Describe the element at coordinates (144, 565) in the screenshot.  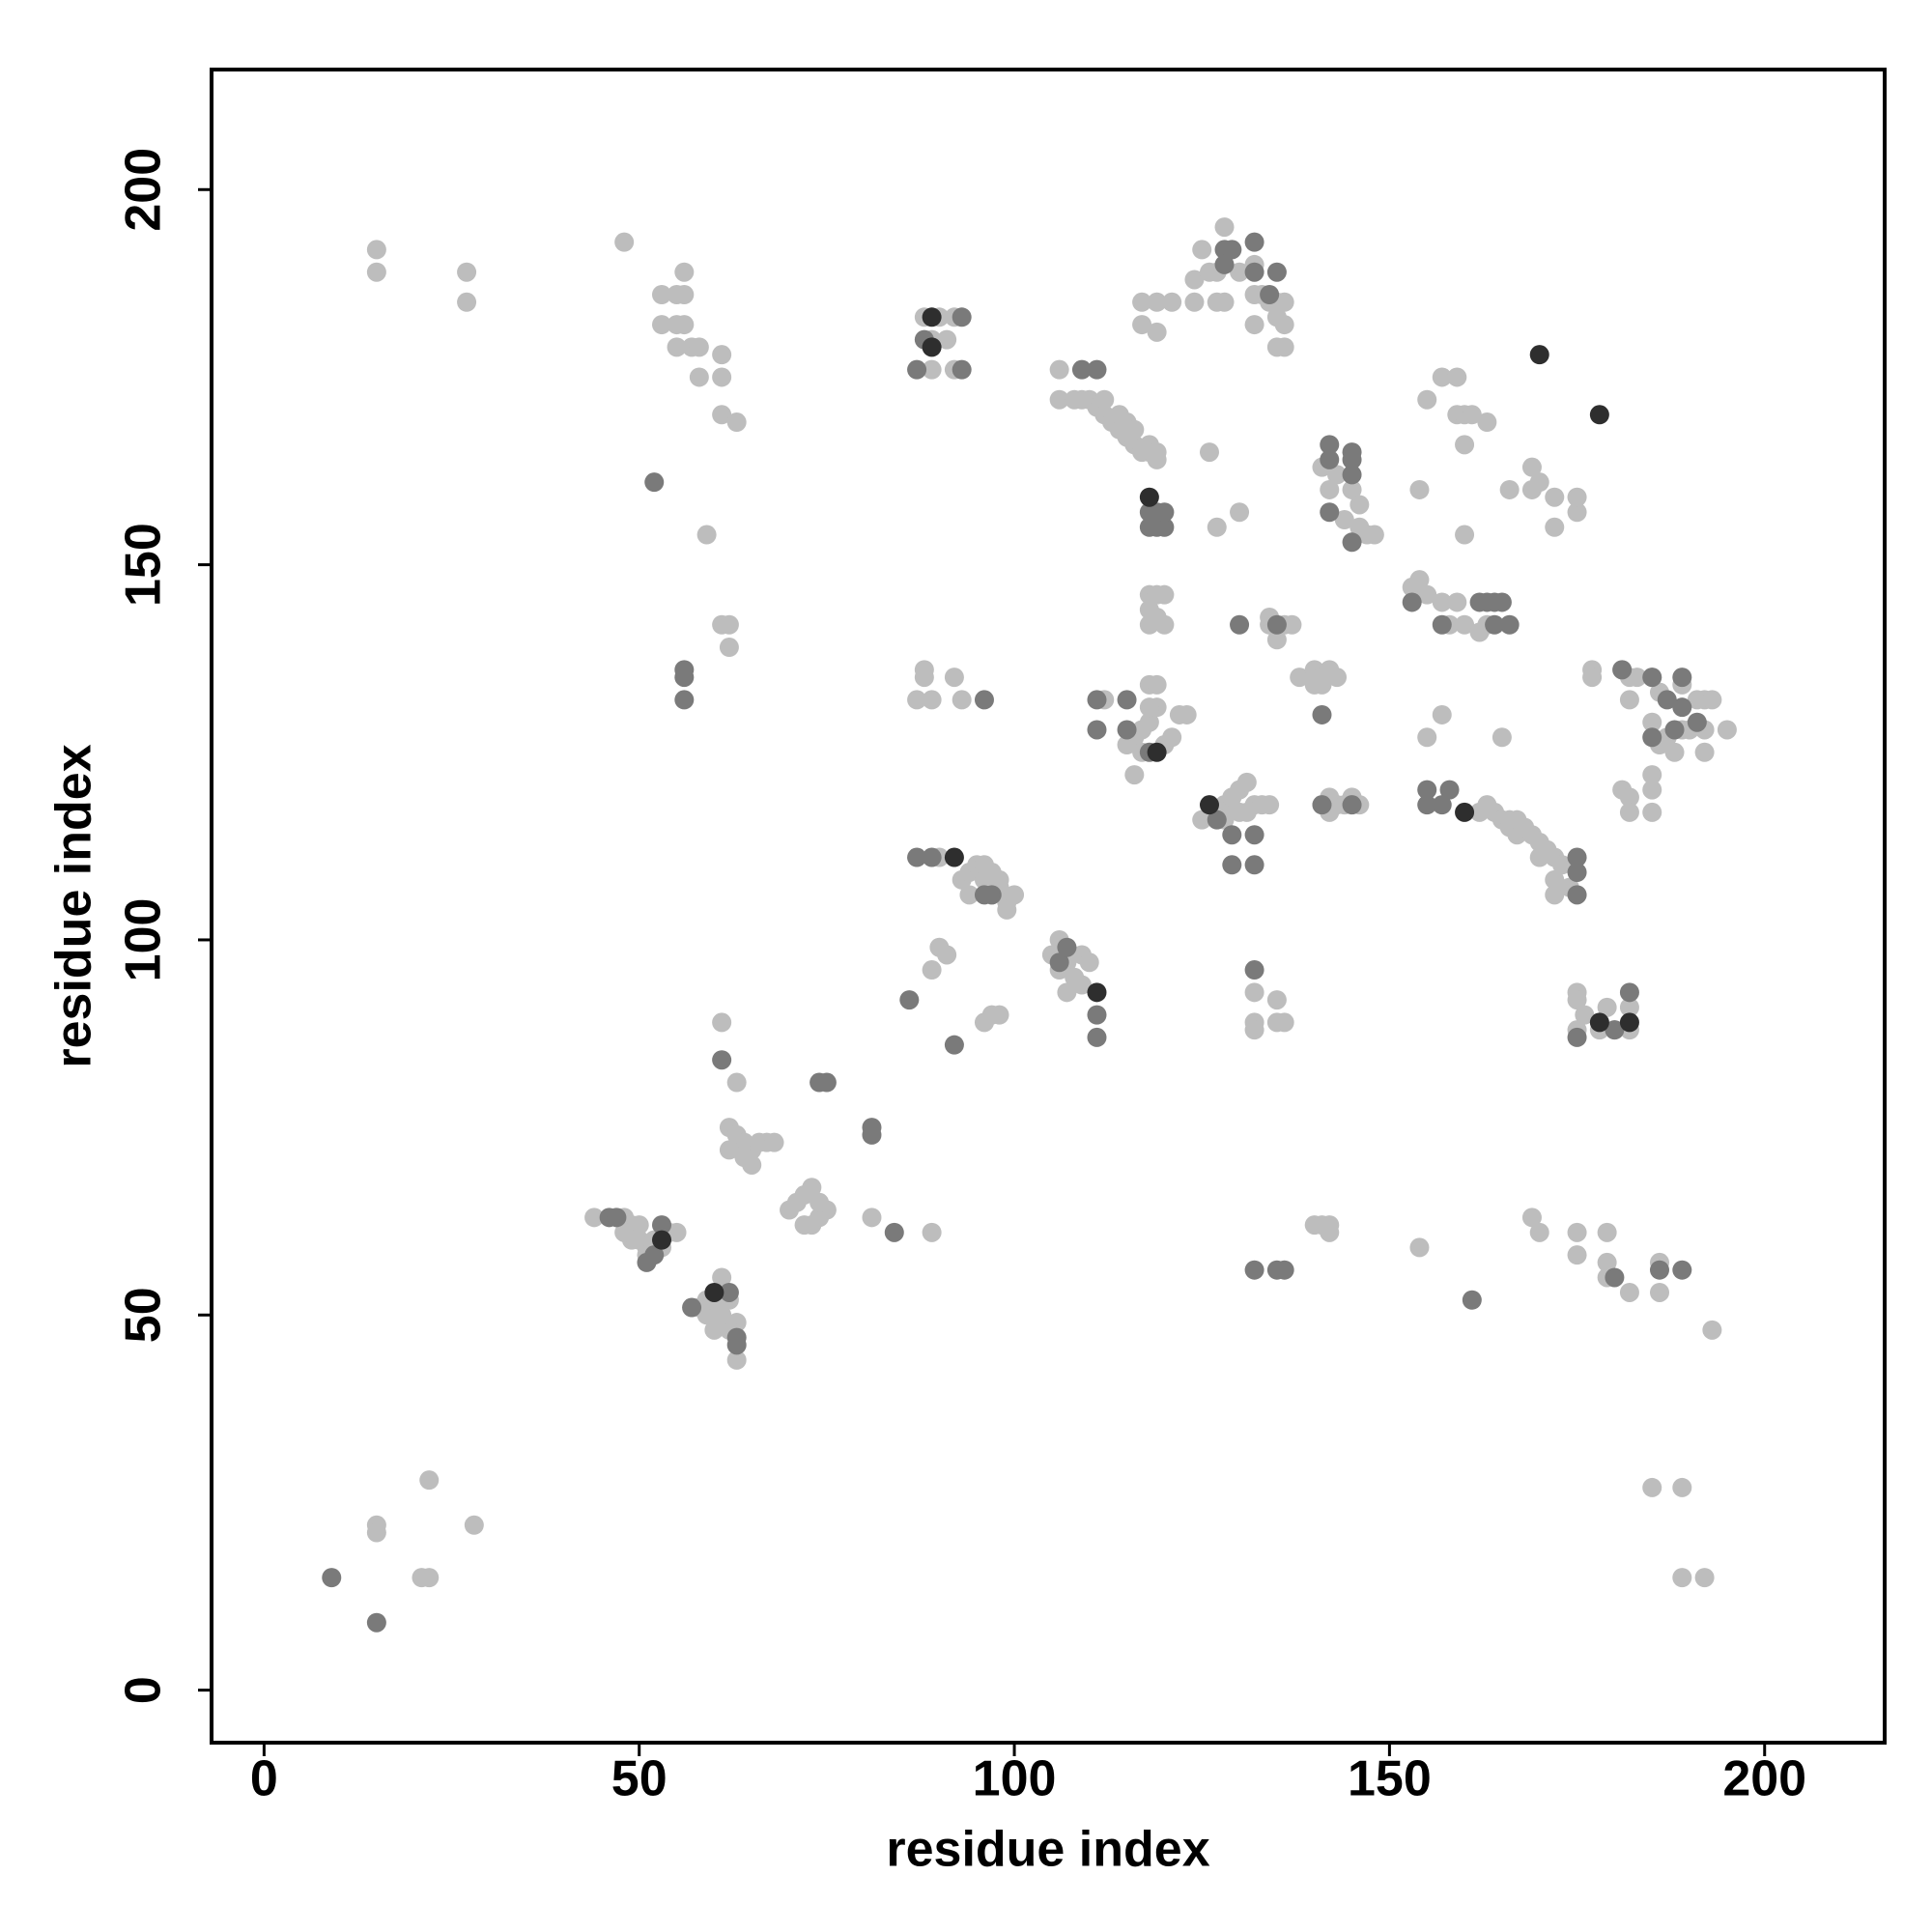
I see `y-tick-label: 150` at that location.